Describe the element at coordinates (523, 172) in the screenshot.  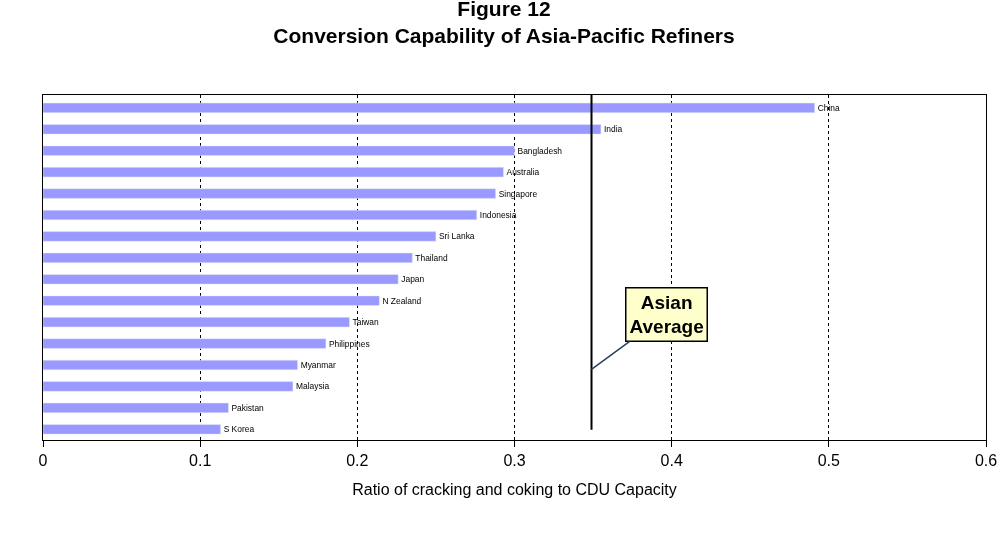
I see `y-tick-label: Australia` at that location.